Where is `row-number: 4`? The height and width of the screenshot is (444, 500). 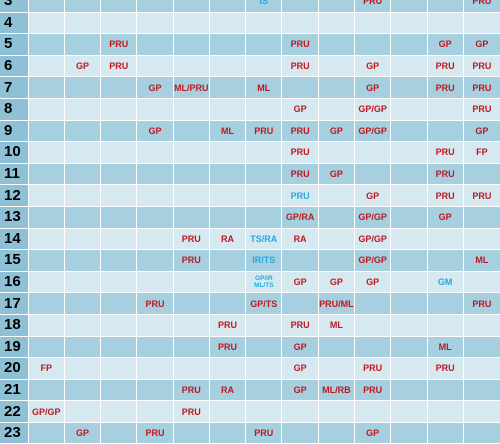 row-number: 4 is located at coordinates (14, 23).